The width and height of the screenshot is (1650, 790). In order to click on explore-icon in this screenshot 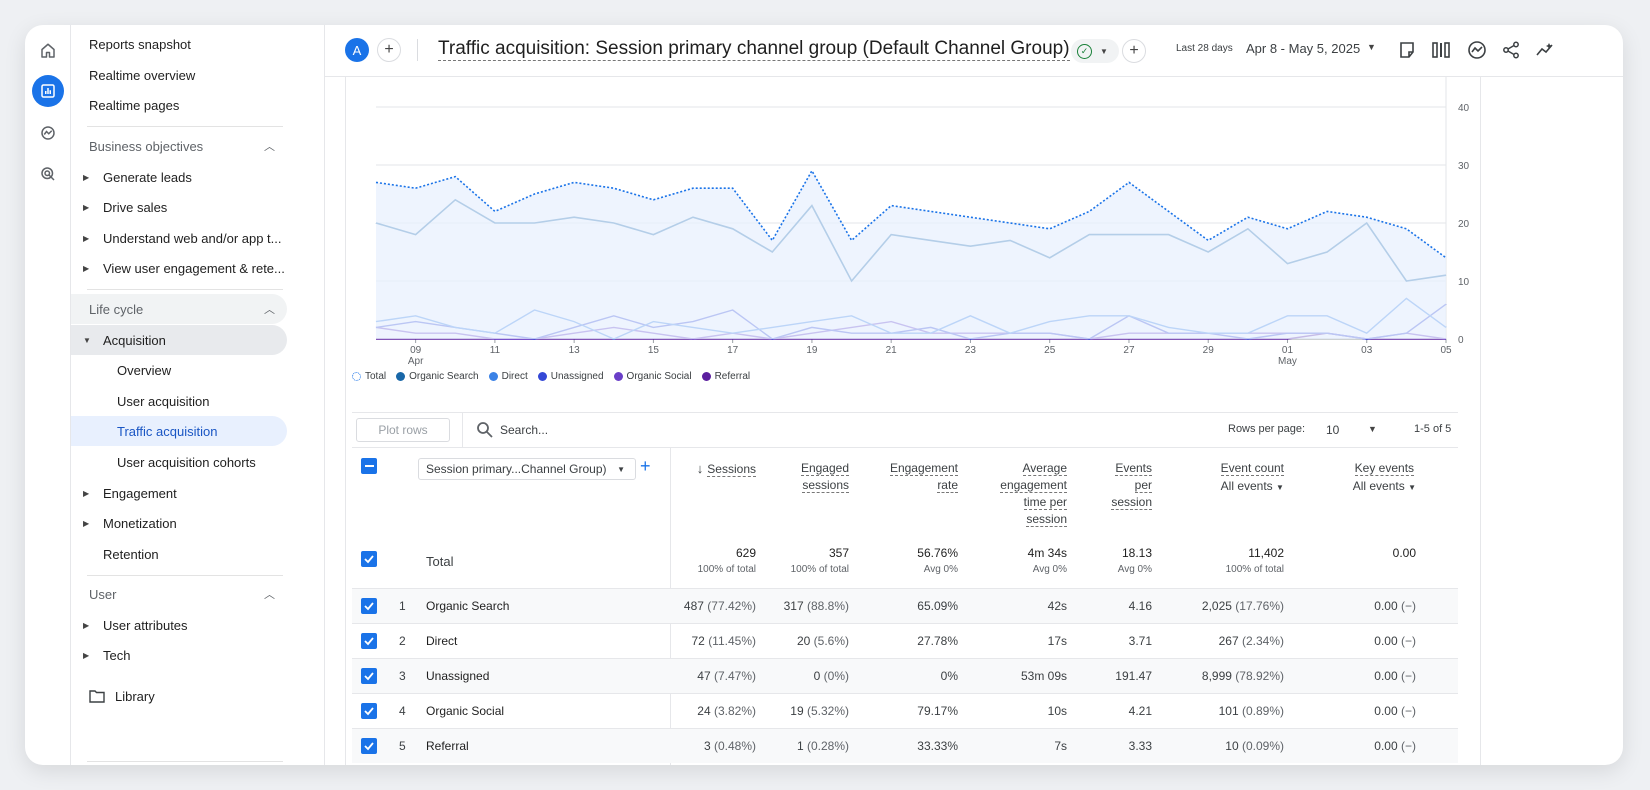, I will do `click(48, 133)`.